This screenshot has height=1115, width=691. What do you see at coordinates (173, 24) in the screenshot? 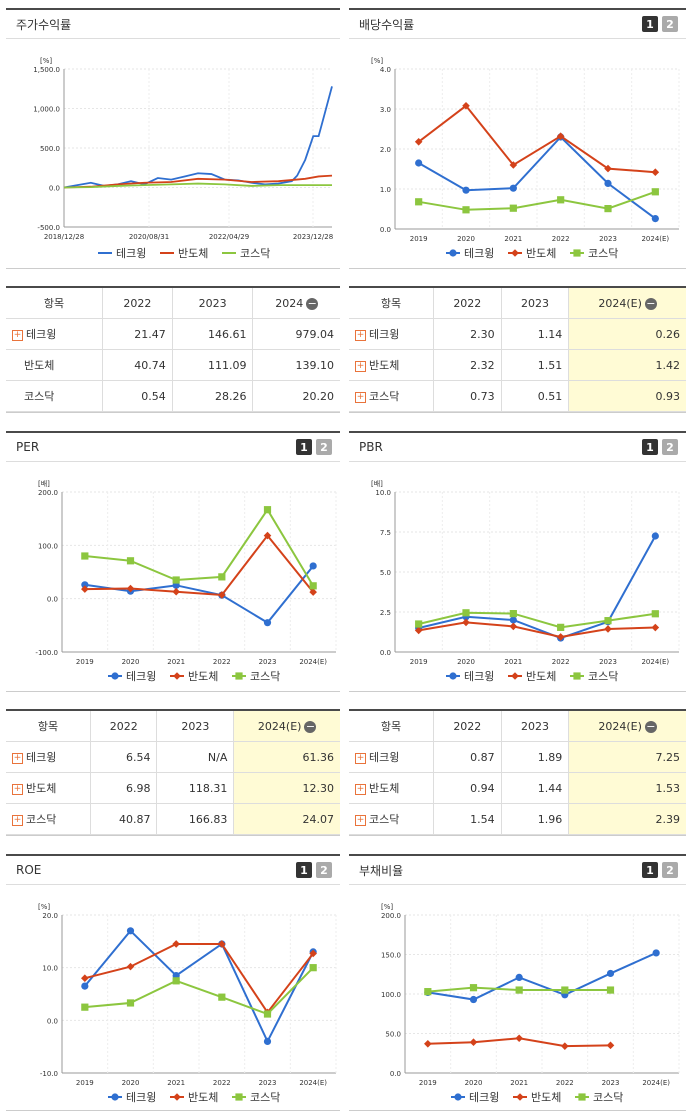
I see `panel-header: 주가수익률` at bounding box center [173, 24].